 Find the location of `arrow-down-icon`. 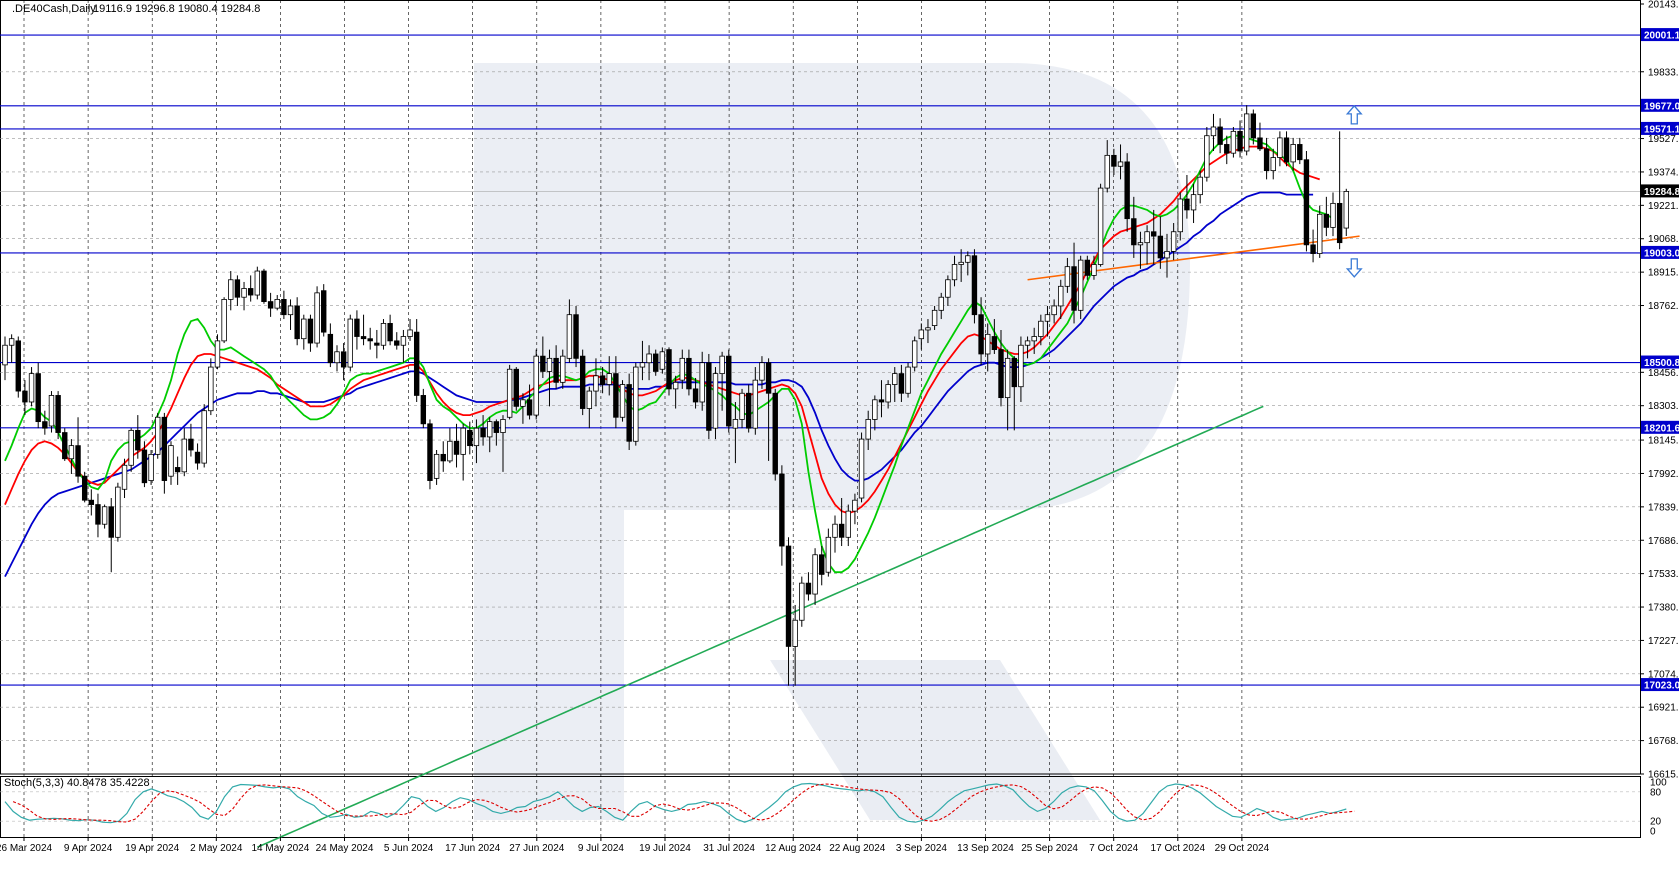

arrow-down-icon is located at coordinates (1354, 268).